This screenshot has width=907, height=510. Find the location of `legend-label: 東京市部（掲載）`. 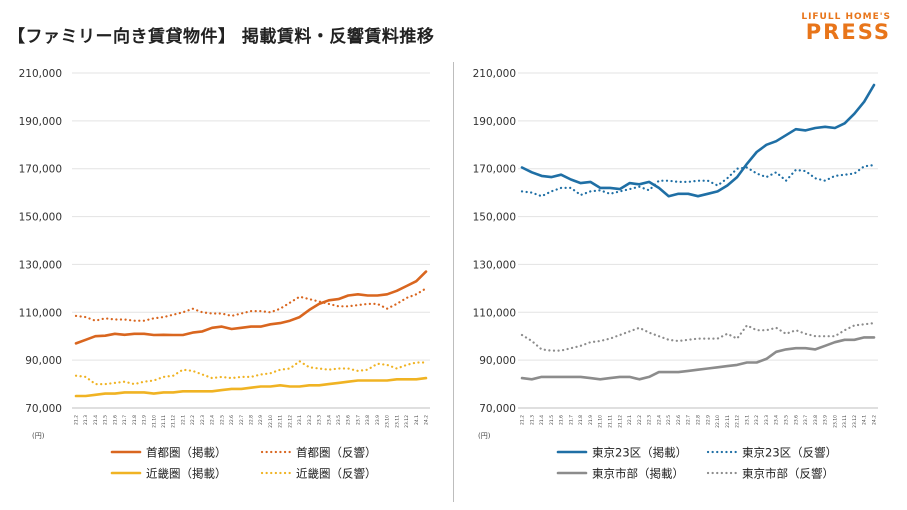

legend-label: 東京市部（掲載） is located at coordinates (638, 474).